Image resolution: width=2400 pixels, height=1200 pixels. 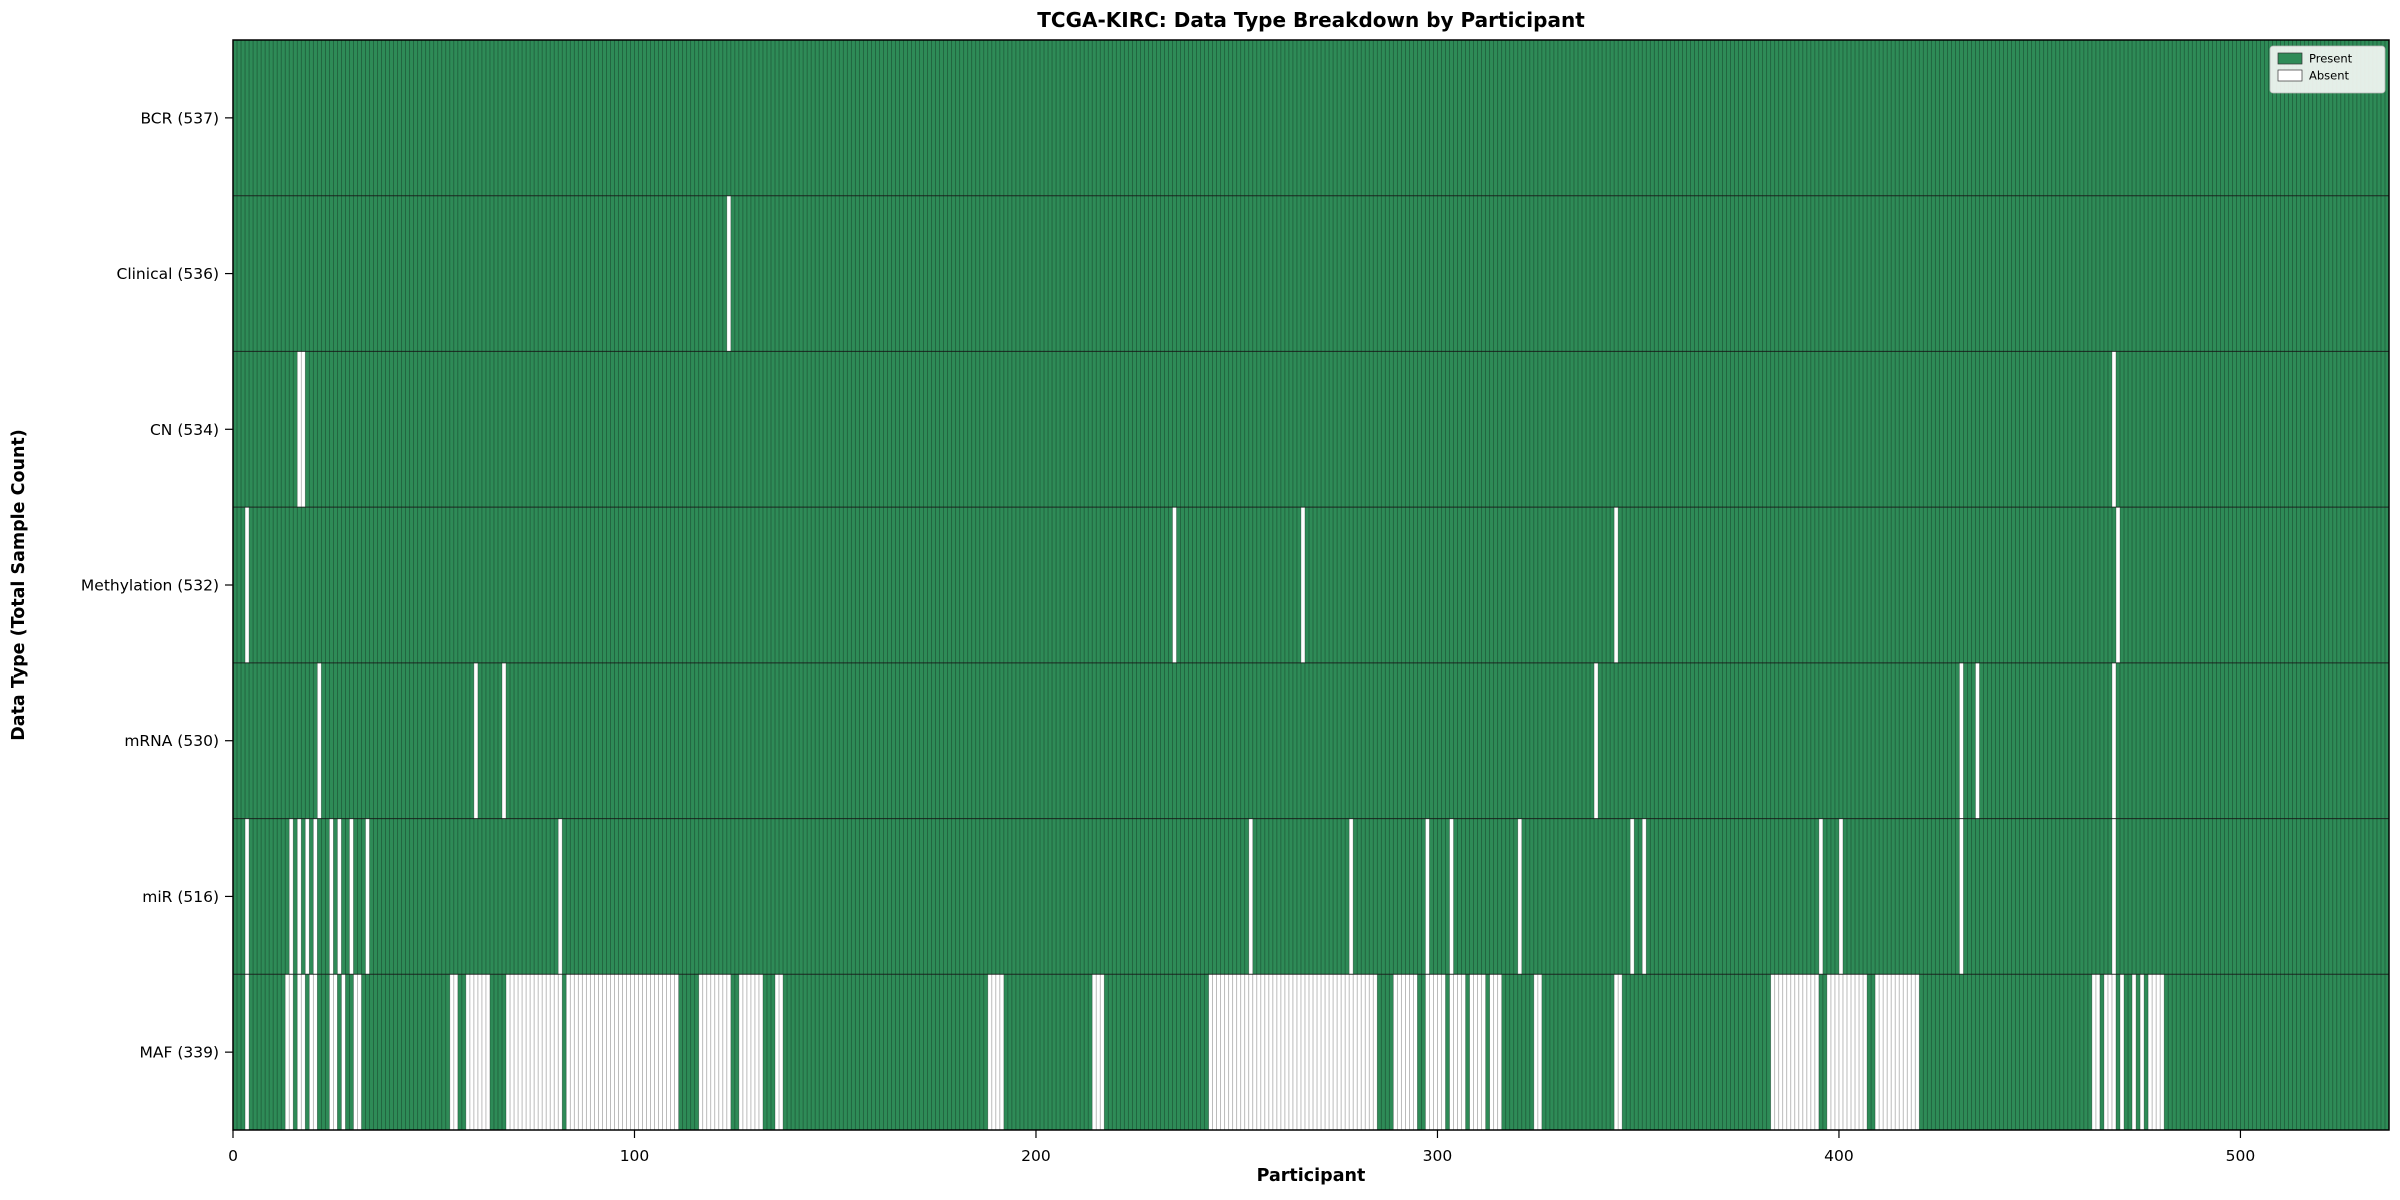 What do you see at coordinates (2331, 59) in the screenshot?
I see `legend-present-label: Present` at bounding box center [2331, 59].